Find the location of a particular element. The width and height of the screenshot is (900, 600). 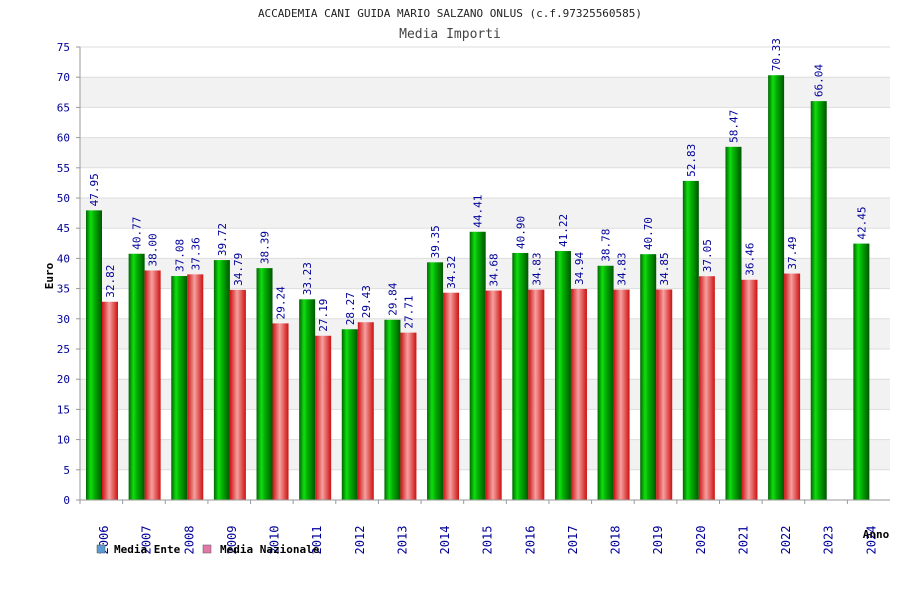

data-label: 34.79 is located at coordinates (238, 269).